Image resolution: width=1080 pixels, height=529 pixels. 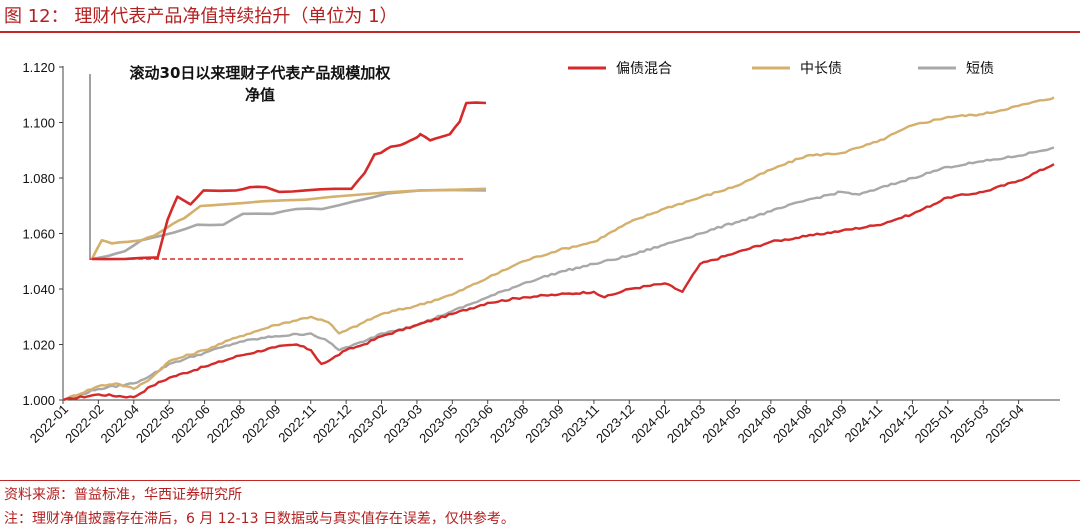 I want to click on x-tick-label: 2025-03, so click(x=969, y=424).